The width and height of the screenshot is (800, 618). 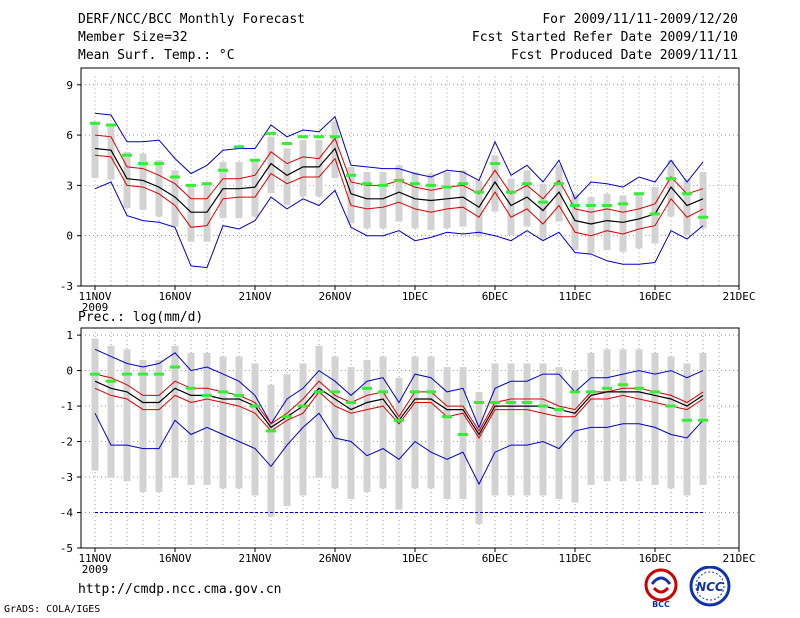 What do you see at coordinates (95, 569) in the screenshot?
I see `x-year-label: 2009` at bounding box center [95, 569].